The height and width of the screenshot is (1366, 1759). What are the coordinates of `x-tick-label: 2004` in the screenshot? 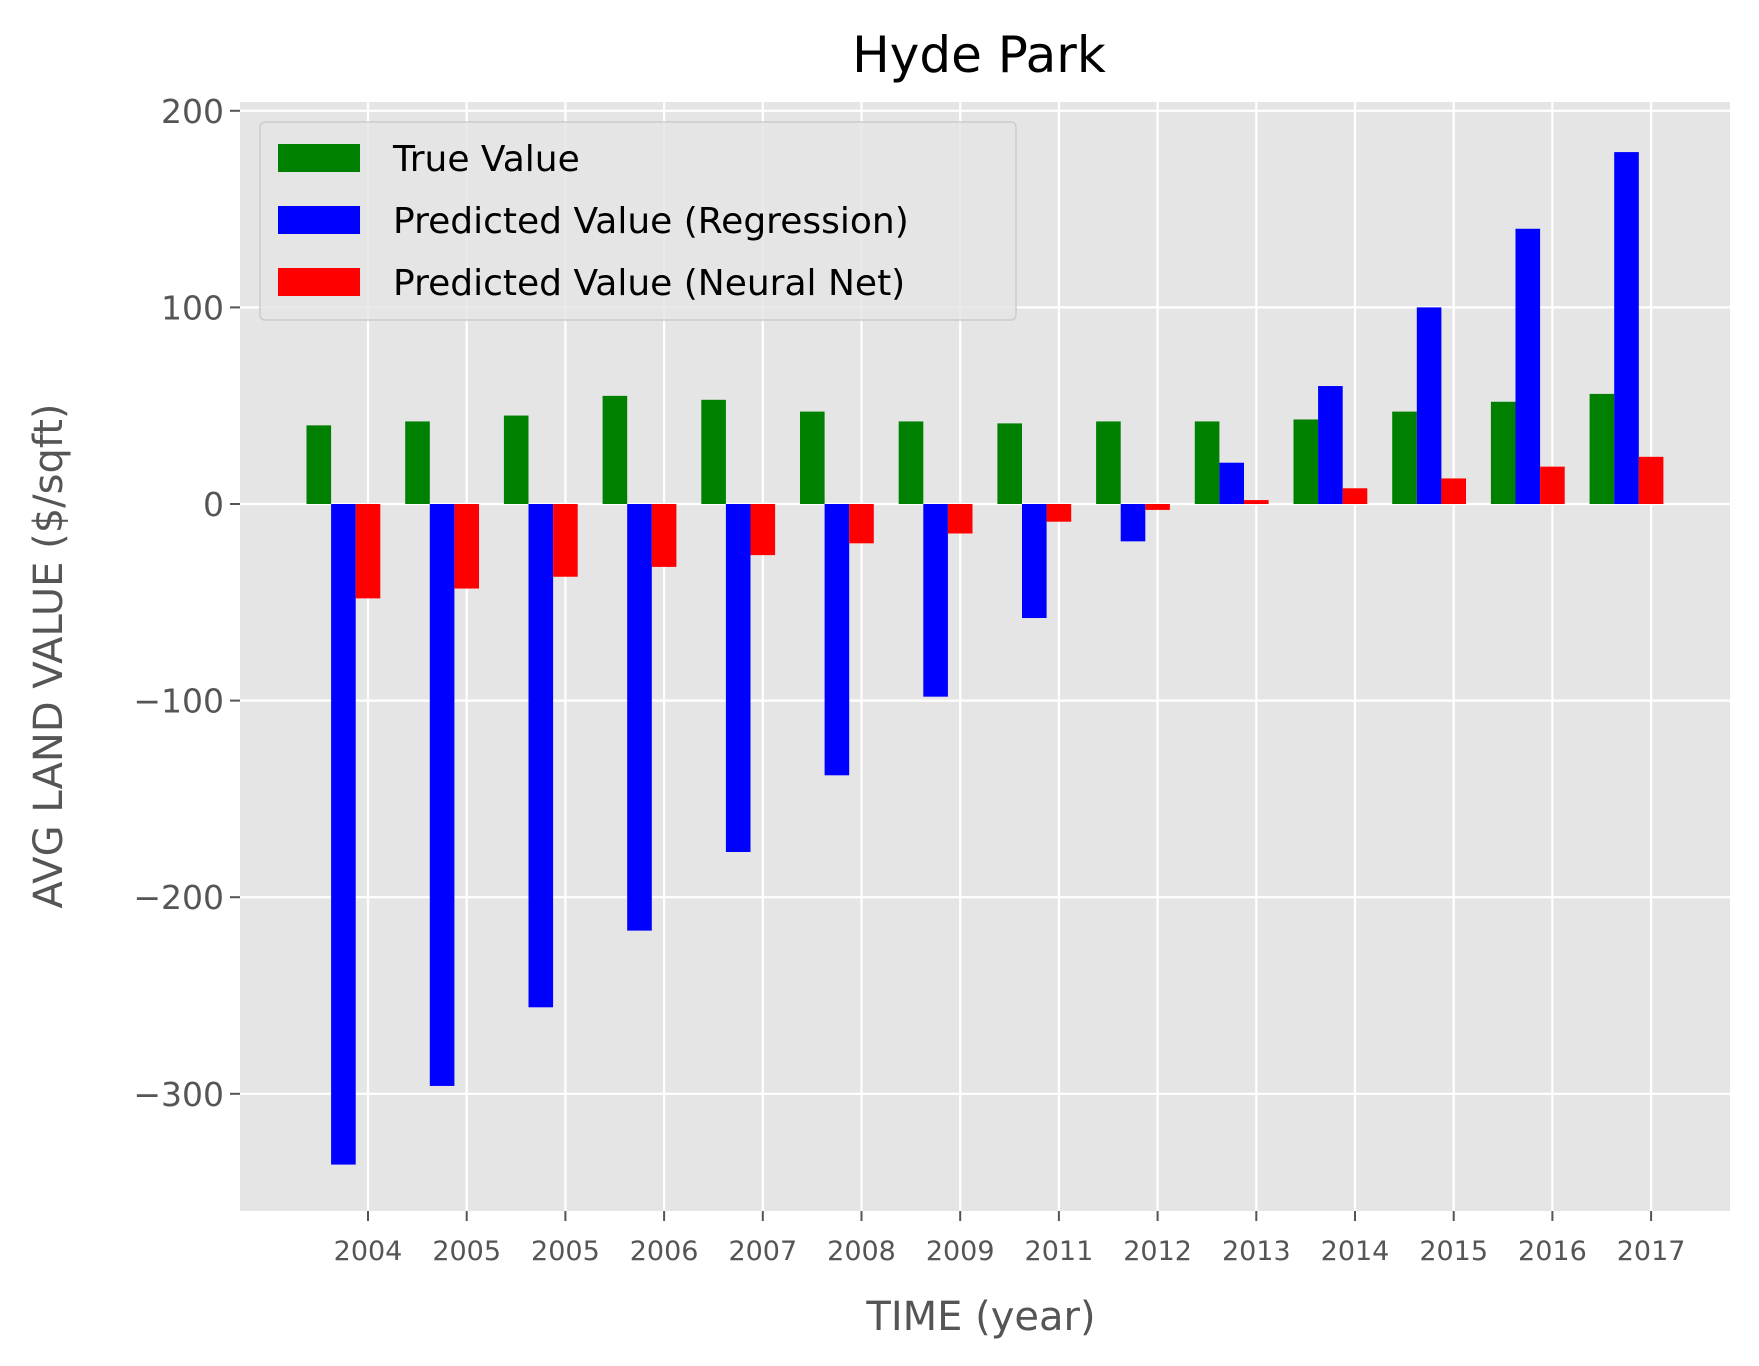 It's located at (368, 1251).